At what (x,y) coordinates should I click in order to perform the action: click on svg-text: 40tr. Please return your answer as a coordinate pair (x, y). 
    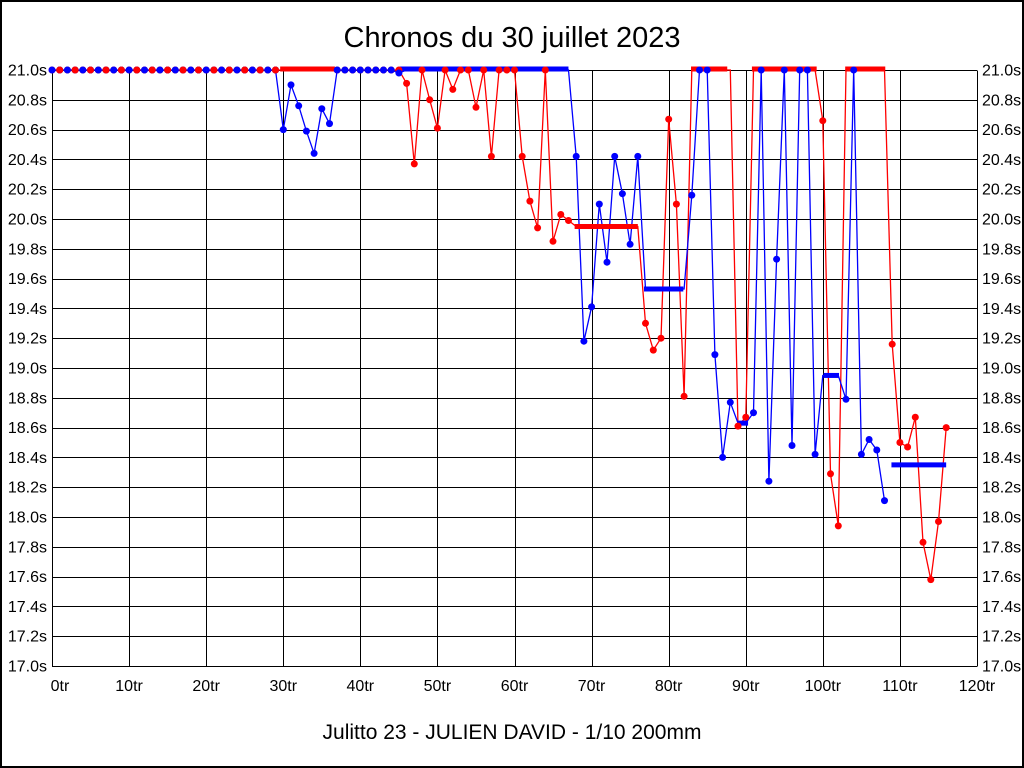
    Looking at the image, I should click on (361, 686).